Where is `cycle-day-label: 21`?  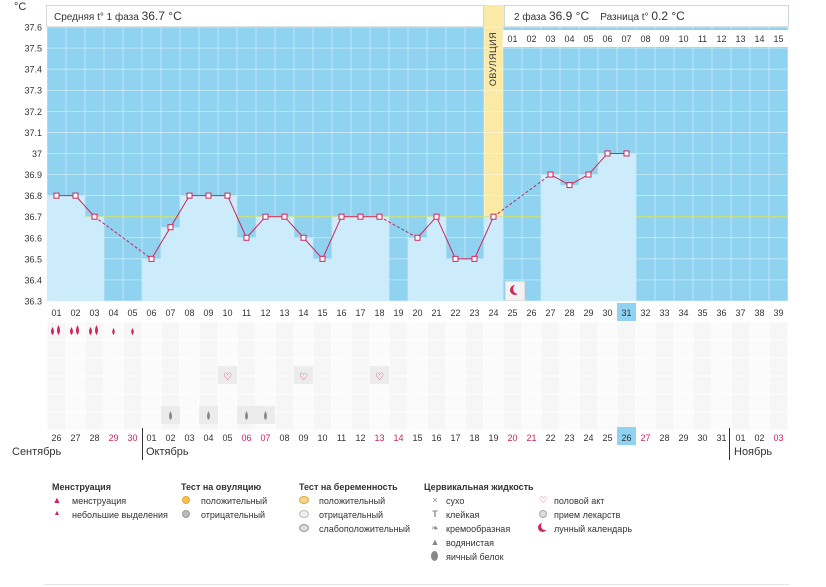
cycle-day-label: 21 is located at coordinates (436, 313).